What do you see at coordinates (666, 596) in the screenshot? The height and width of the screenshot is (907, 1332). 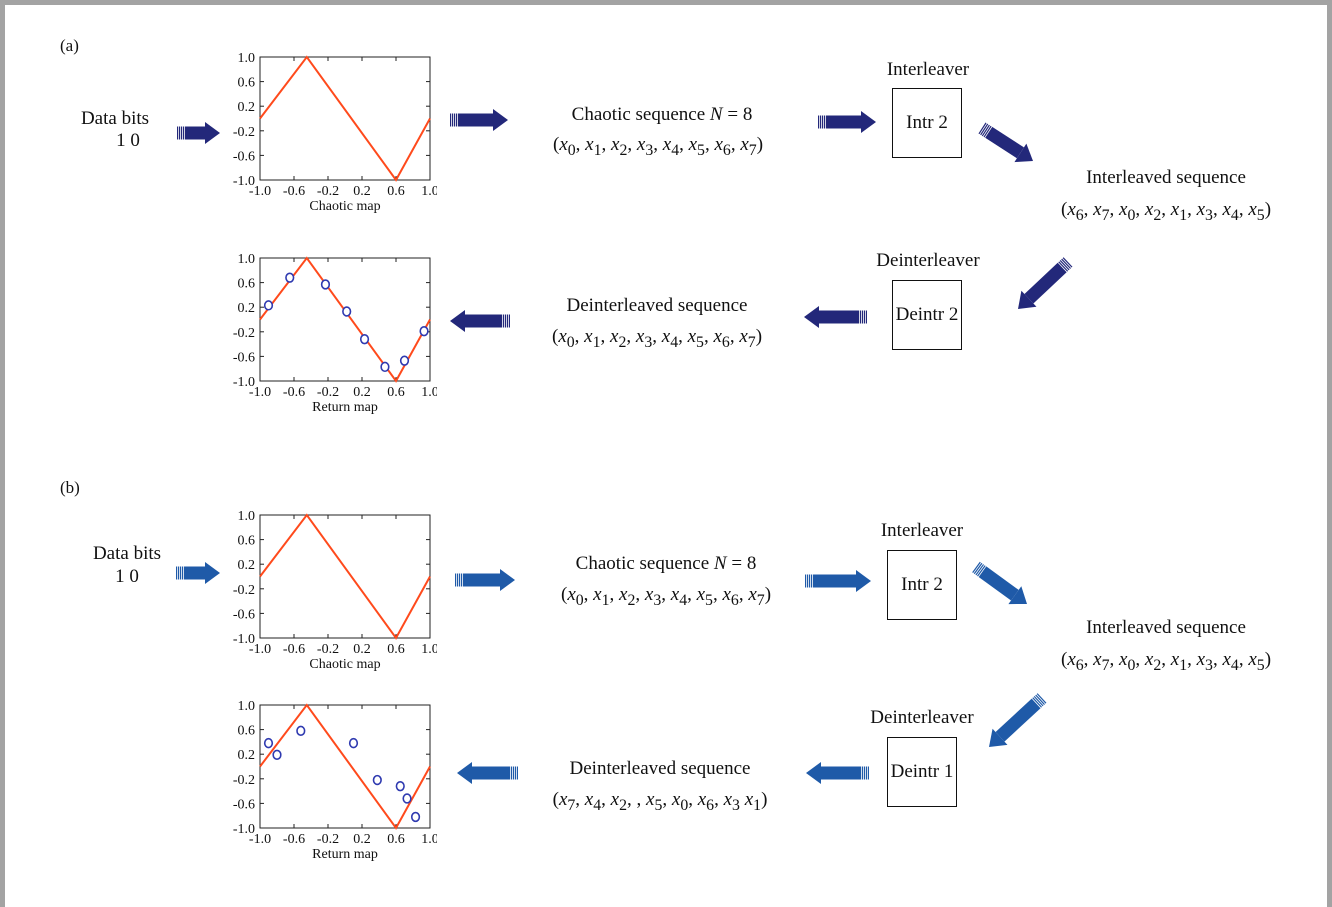 I see `chaotic-sequence-terms: (x0, x1, x2, x3, x4, x5, x6, x7)` at bounding box center [666, 596].